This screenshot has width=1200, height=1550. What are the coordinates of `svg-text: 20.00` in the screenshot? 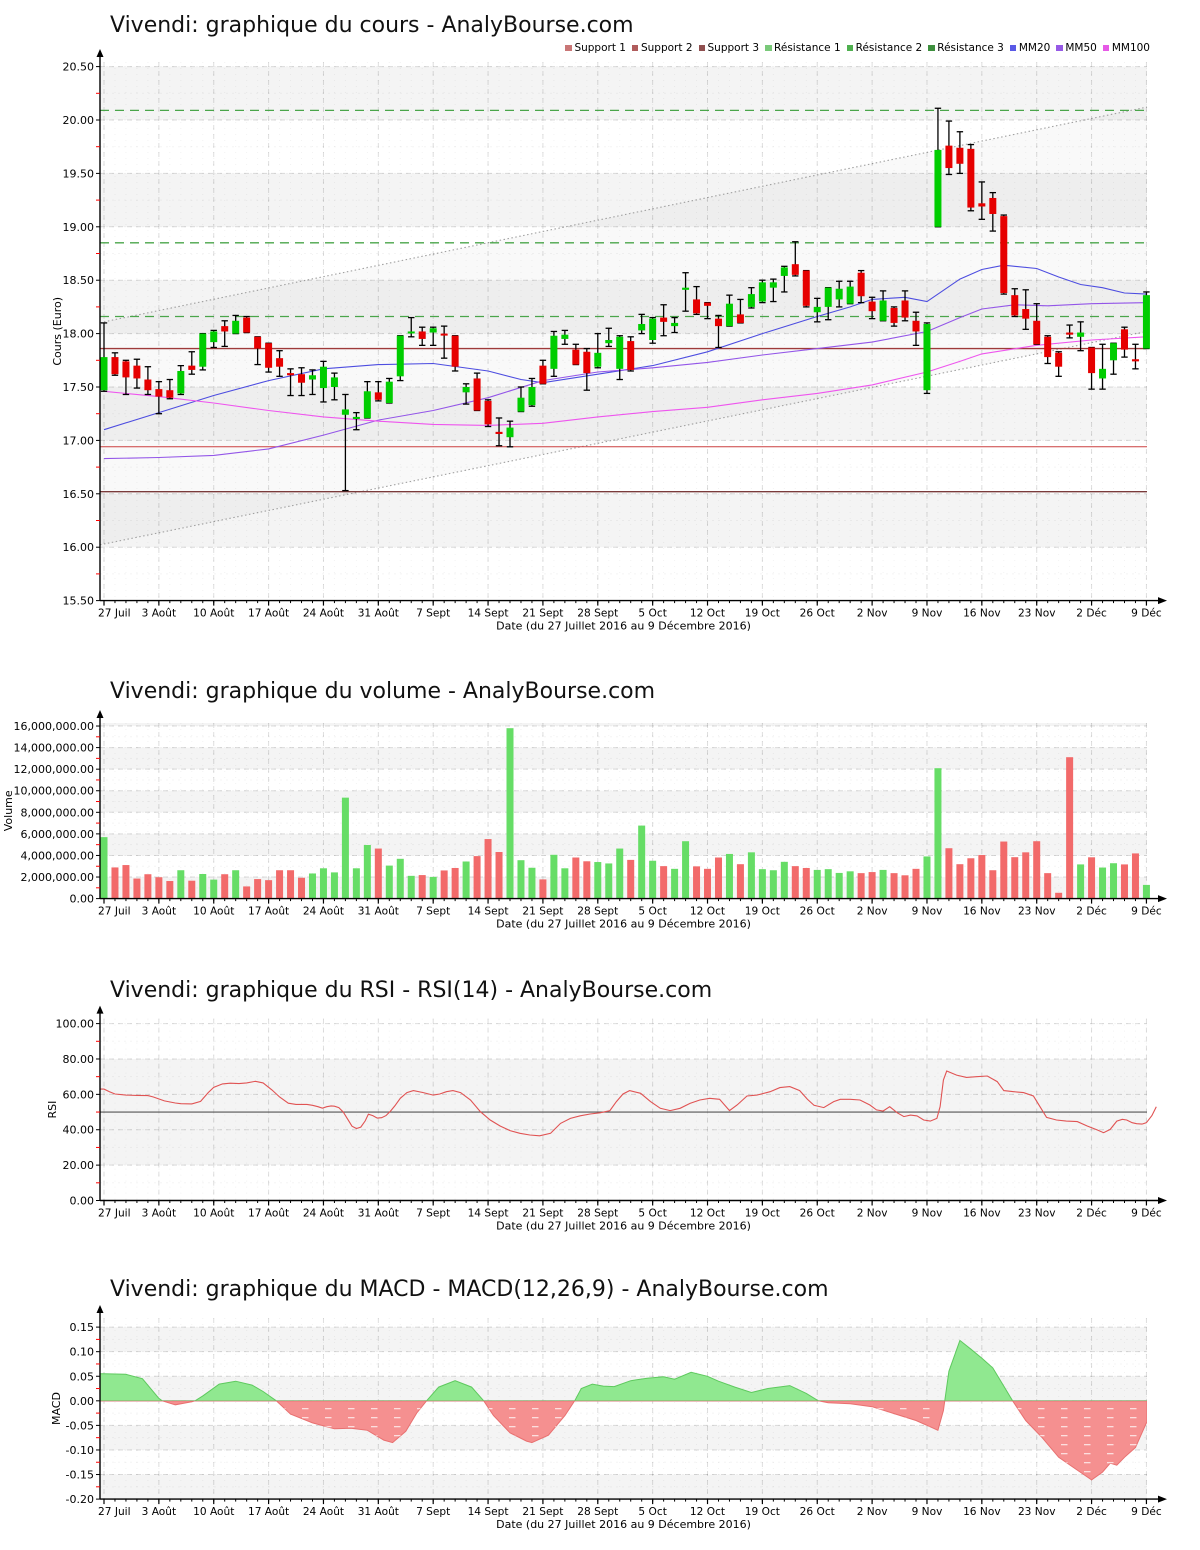 It's located at (79, 1165).